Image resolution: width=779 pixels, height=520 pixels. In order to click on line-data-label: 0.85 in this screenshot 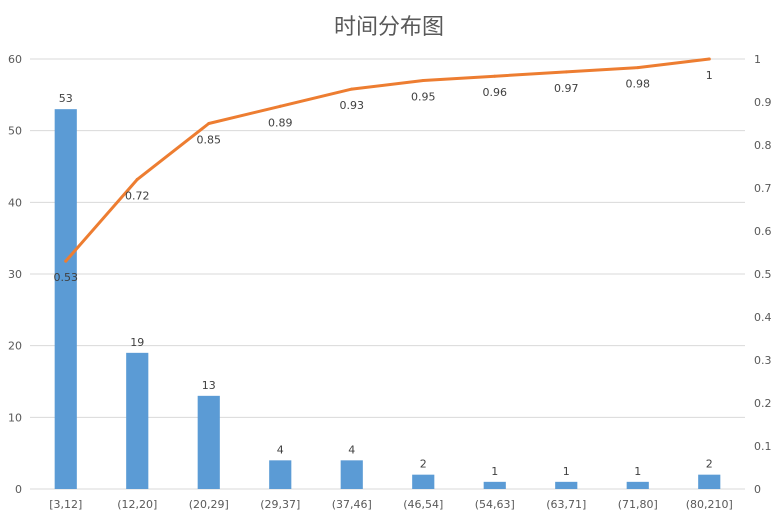, I will do `click(209, 140)`.